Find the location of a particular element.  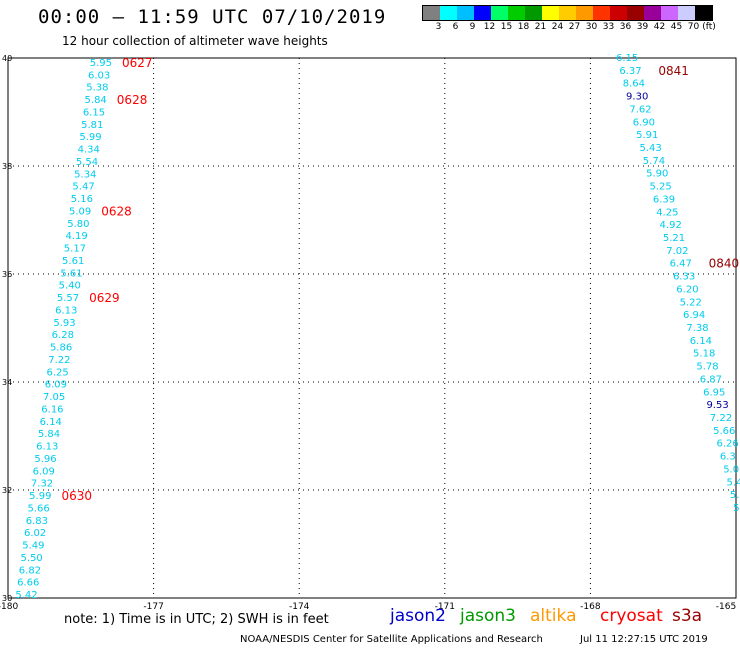

wave-height-label: 5.80 is located at coordinates (78, 224).